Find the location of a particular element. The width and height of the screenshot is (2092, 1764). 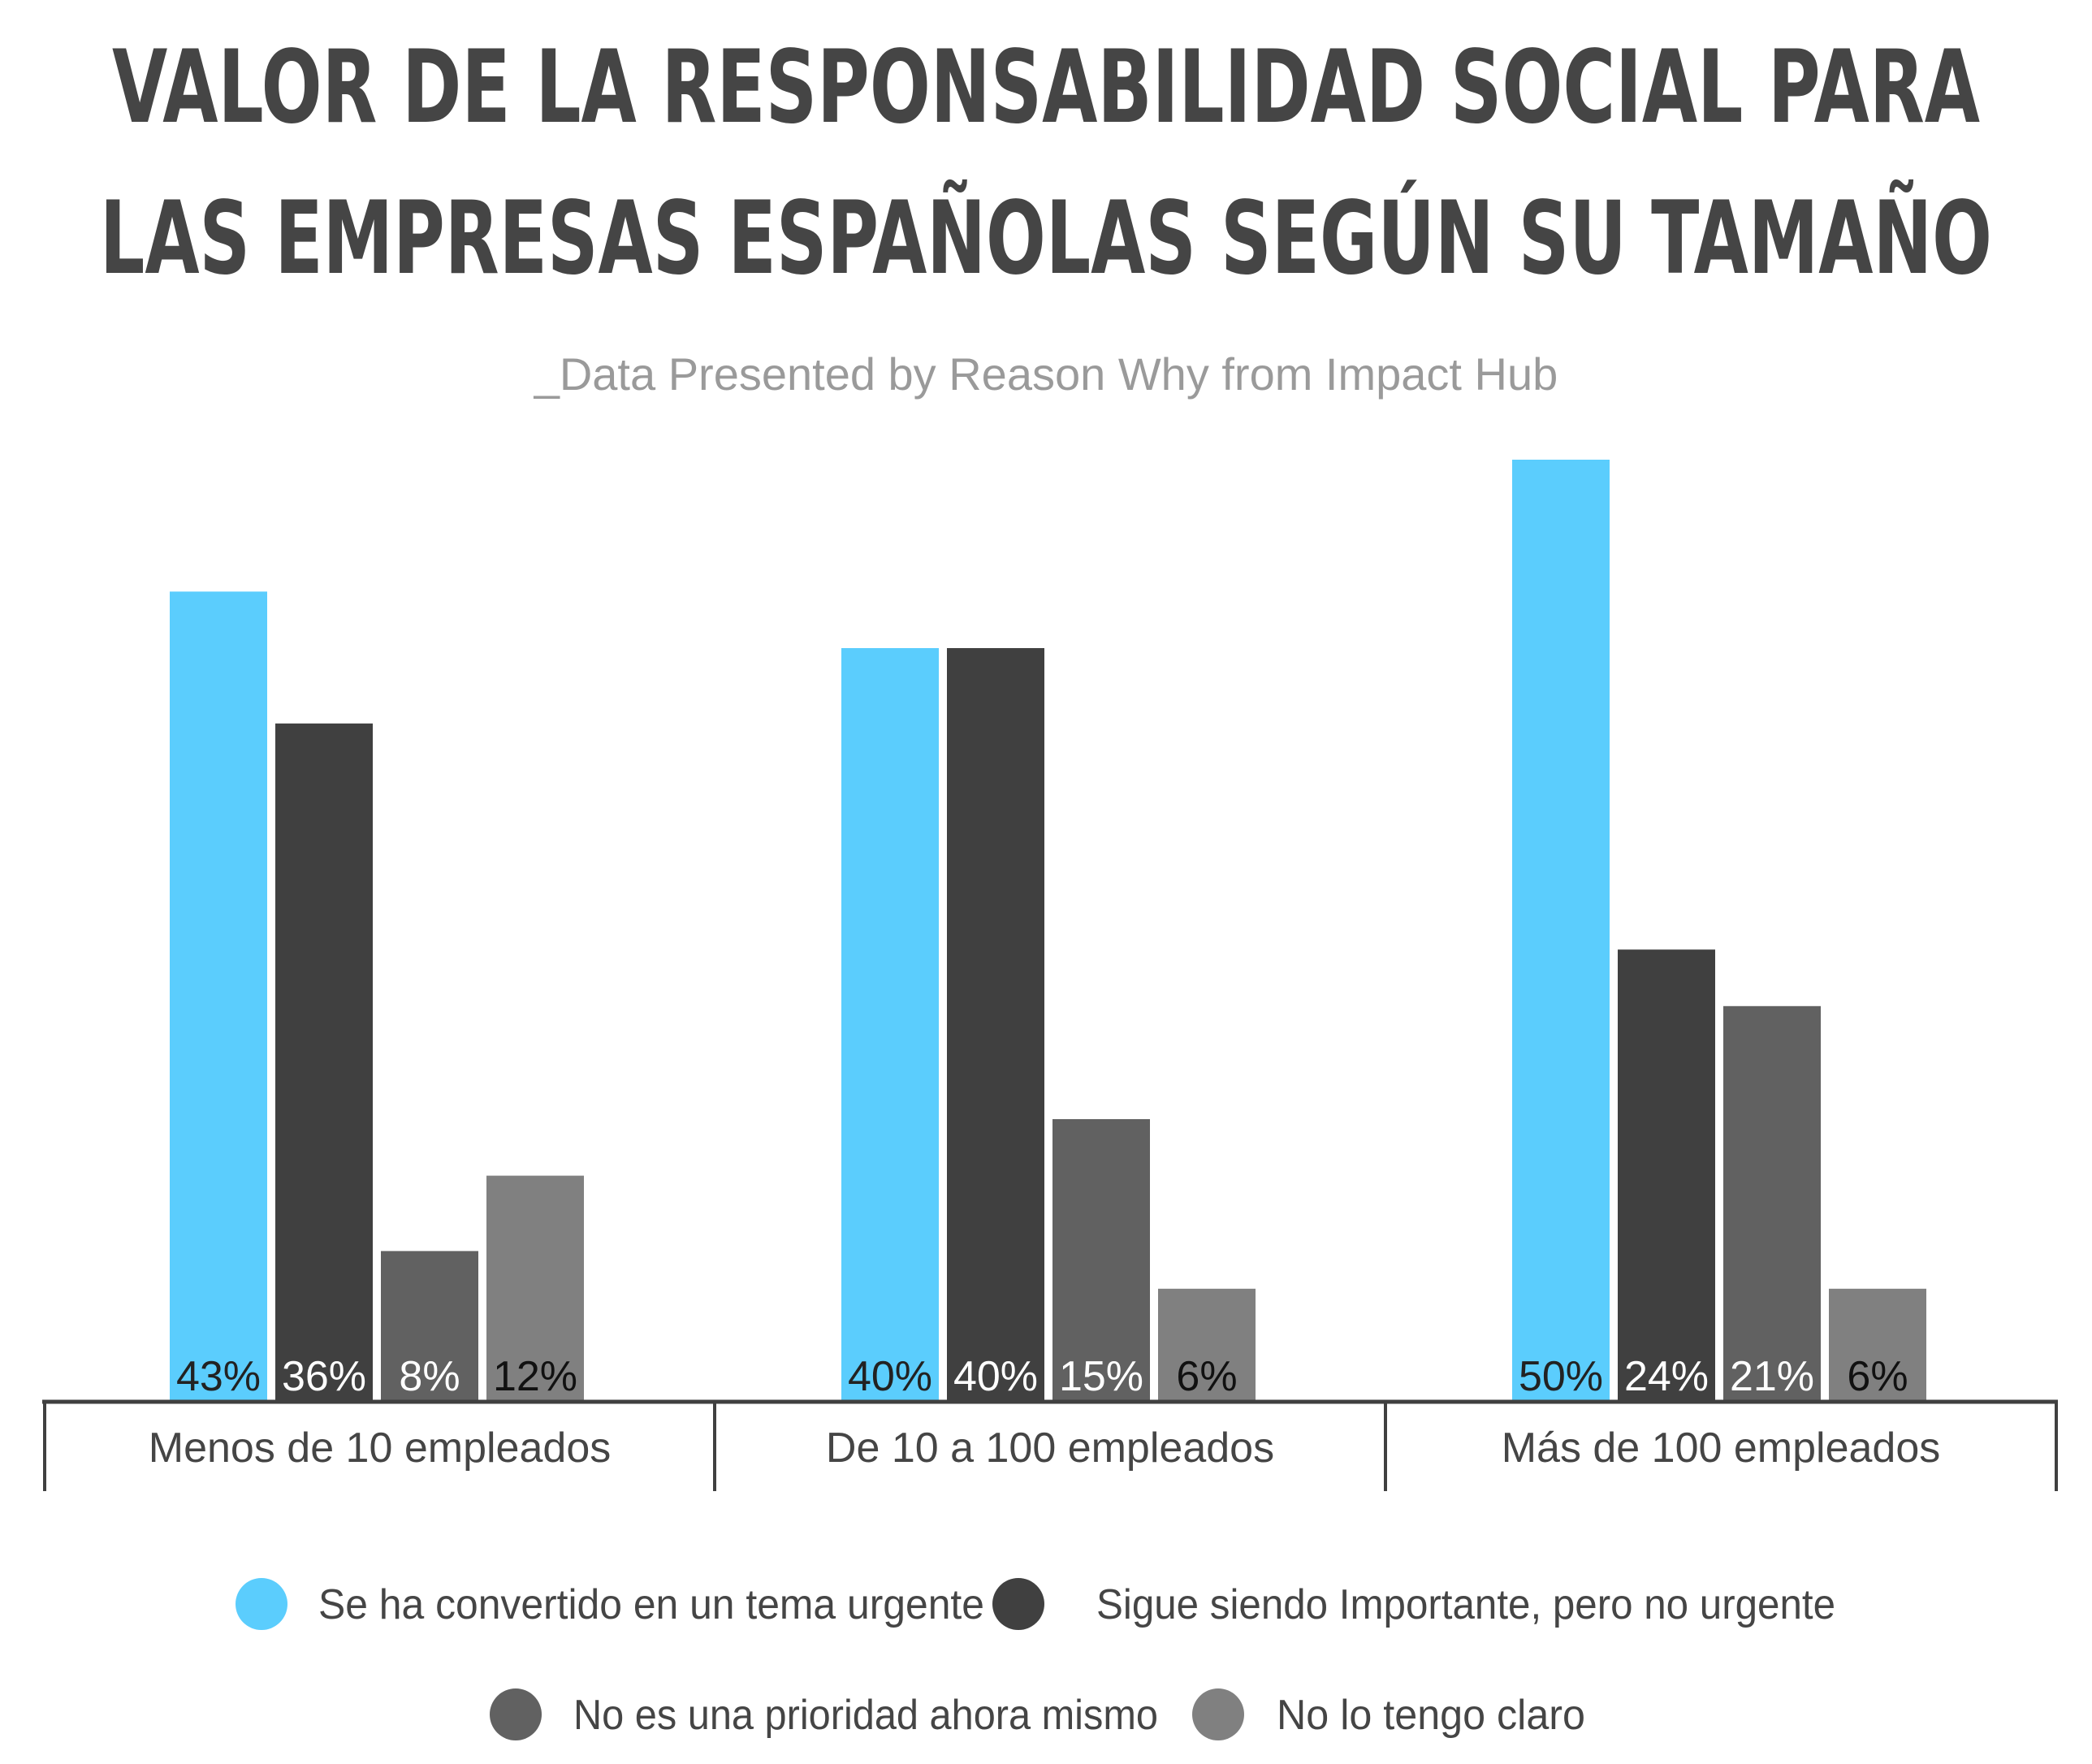

bar-value-label: 15% is located at coordinates (1101, 1377).